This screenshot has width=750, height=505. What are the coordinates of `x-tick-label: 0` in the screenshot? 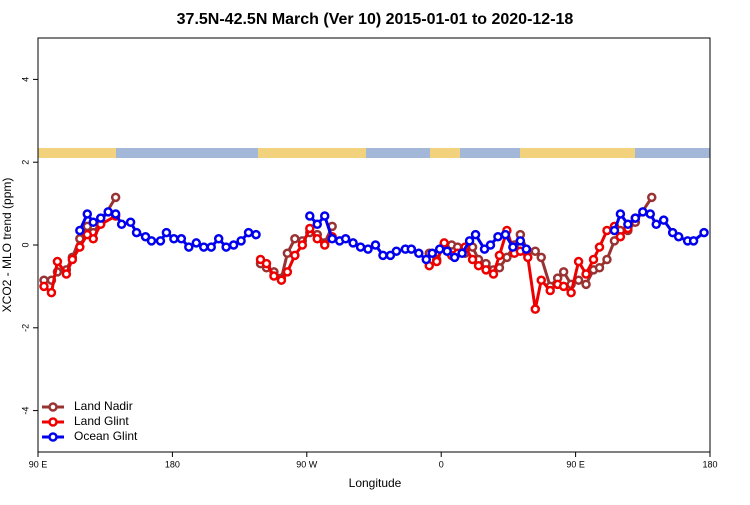 It's located at (441, 464).